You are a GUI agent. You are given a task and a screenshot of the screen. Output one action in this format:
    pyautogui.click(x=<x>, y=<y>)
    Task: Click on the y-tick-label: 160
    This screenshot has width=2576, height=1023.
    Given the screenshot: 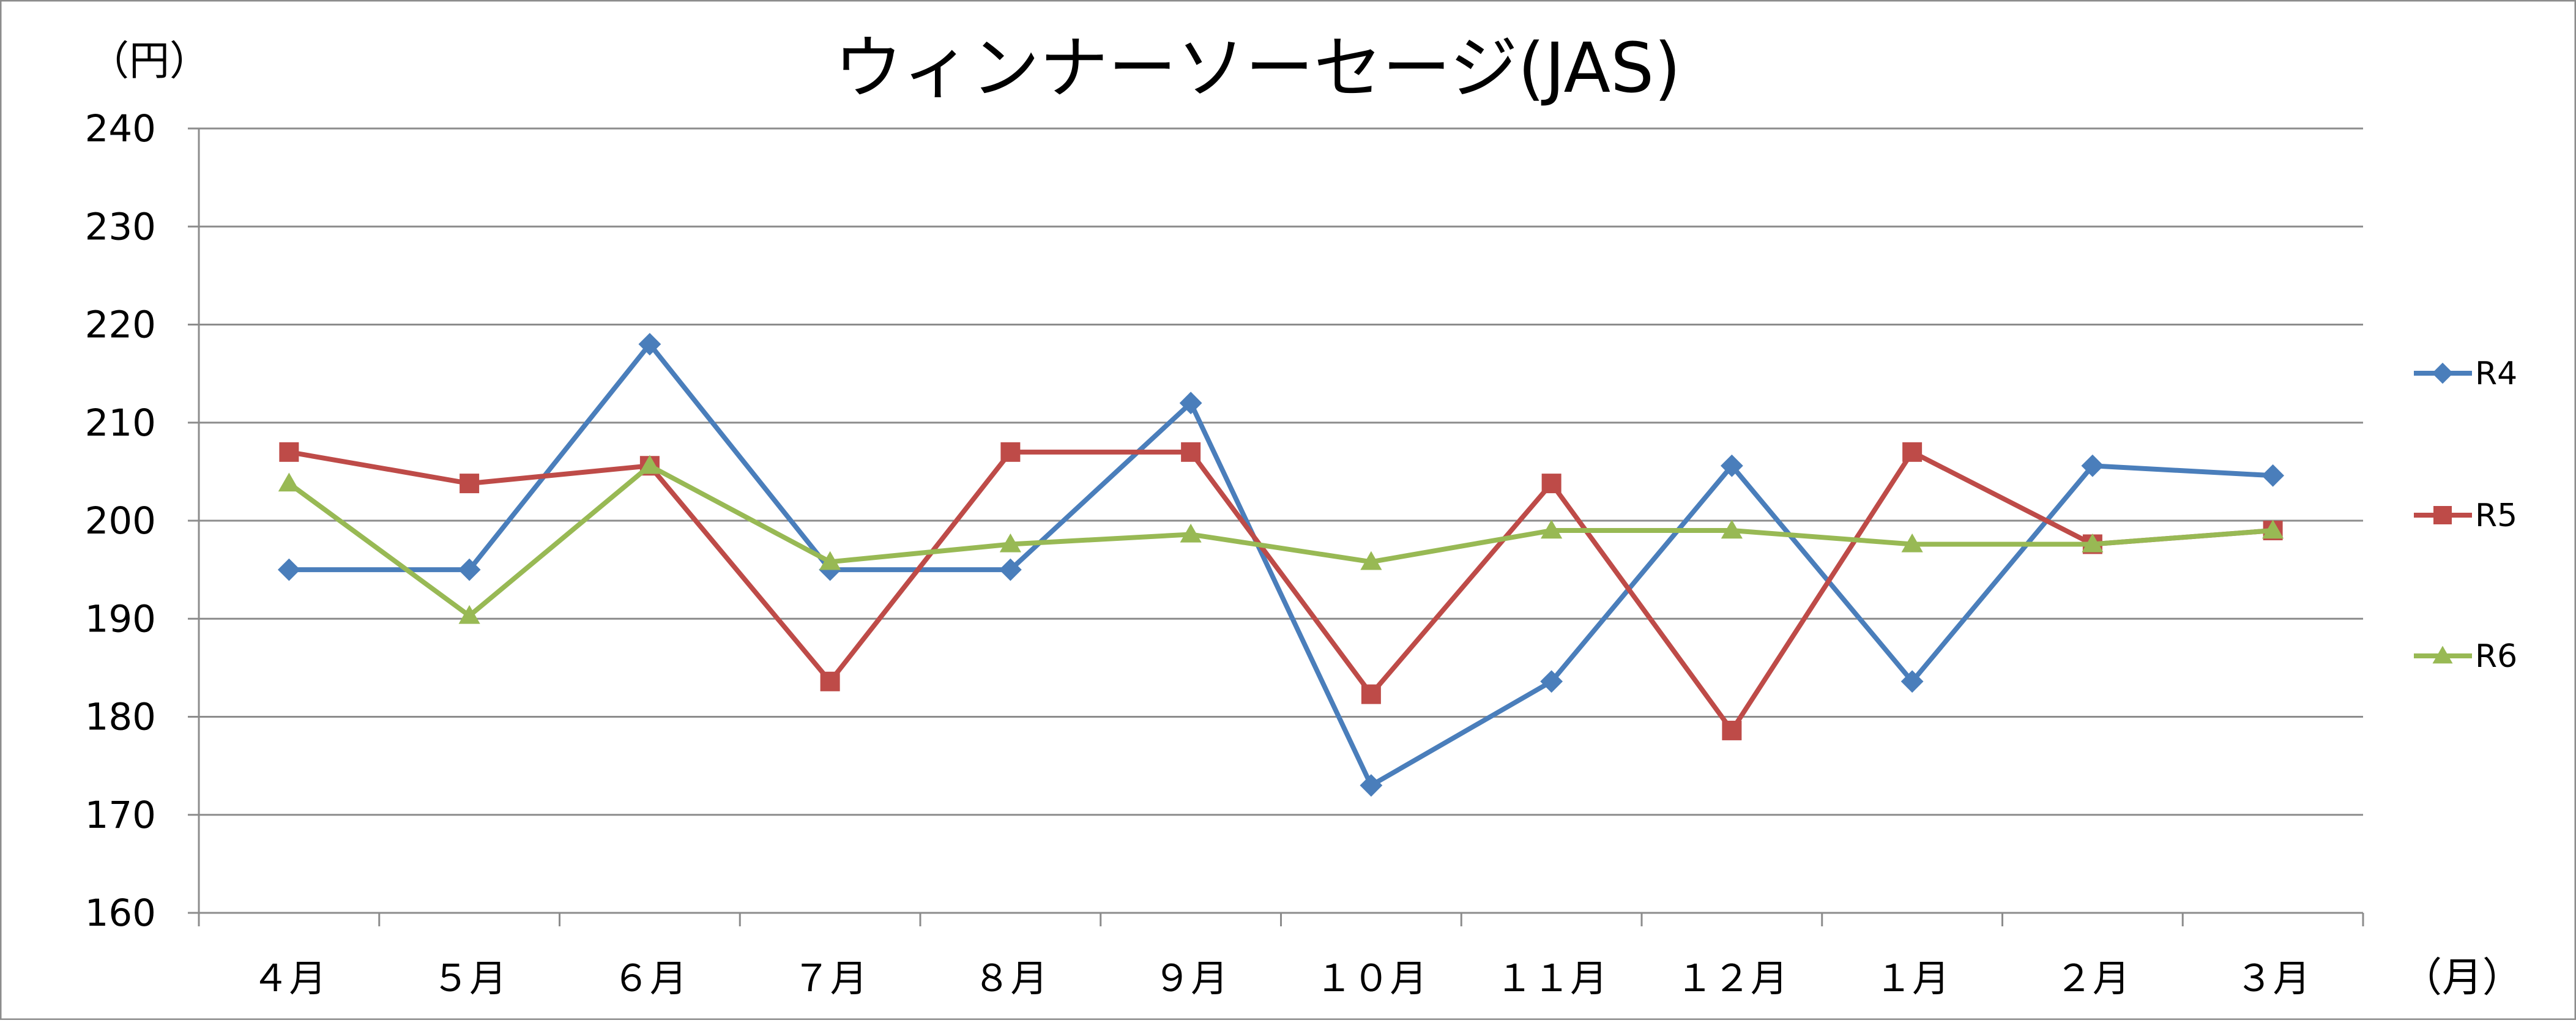 What is the action you would take?
    pyautogui.click(x=121, y=913)
    